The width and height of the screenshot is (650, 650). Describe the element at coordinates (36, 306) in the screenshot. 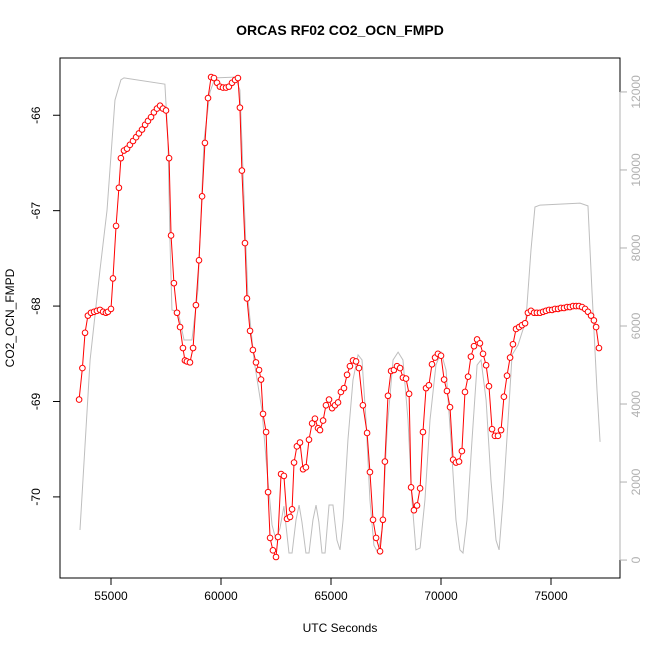

I see `y-tick-label: -68` at that location.